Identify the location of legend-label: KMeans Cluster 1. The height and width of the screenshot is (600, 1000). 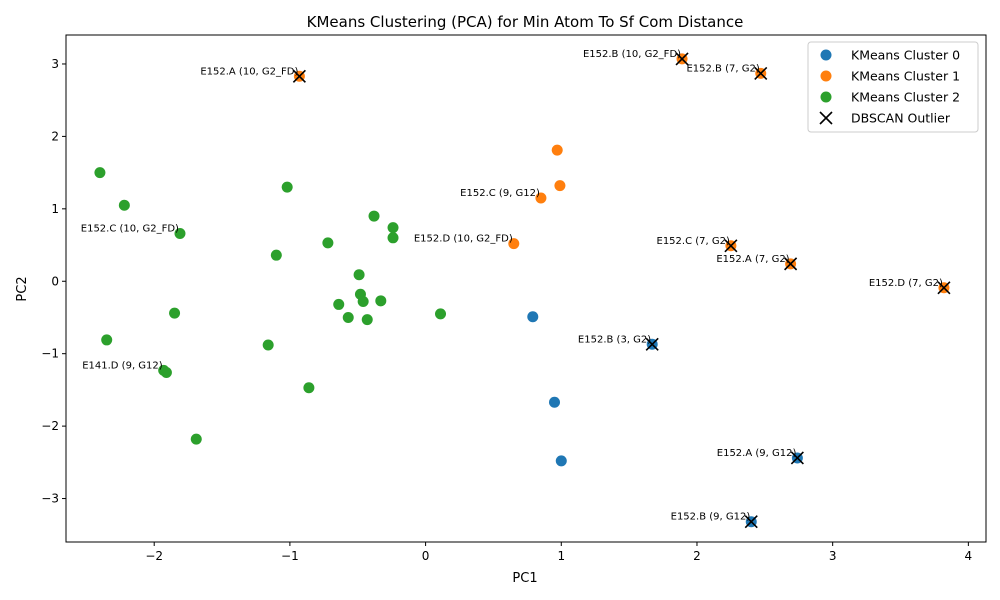
(905, 76).